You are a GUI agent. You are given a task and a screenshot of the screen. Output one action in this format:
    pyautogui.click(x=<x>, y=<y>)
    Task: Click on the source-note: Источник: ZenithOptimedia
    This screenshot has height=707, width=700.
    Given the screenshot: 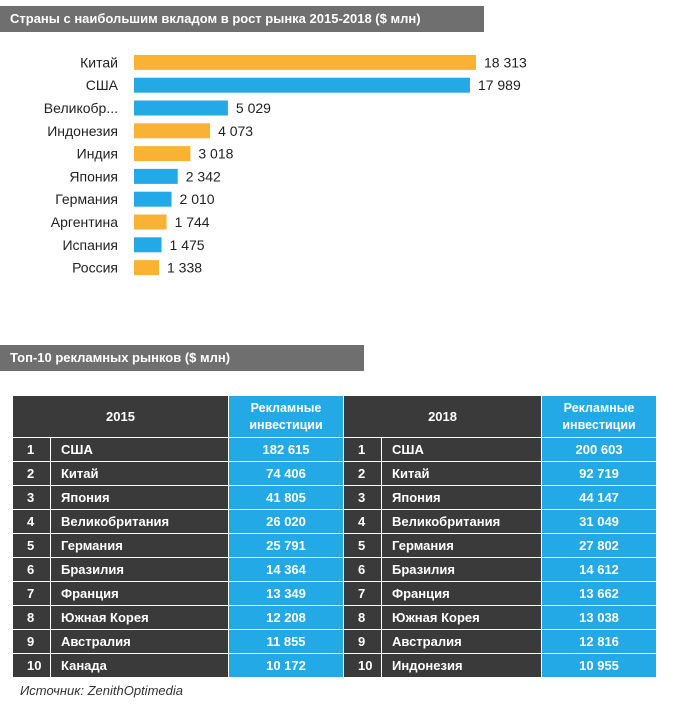 What is the action you would take?
    pyautogui.click(x=101, y=690)
    